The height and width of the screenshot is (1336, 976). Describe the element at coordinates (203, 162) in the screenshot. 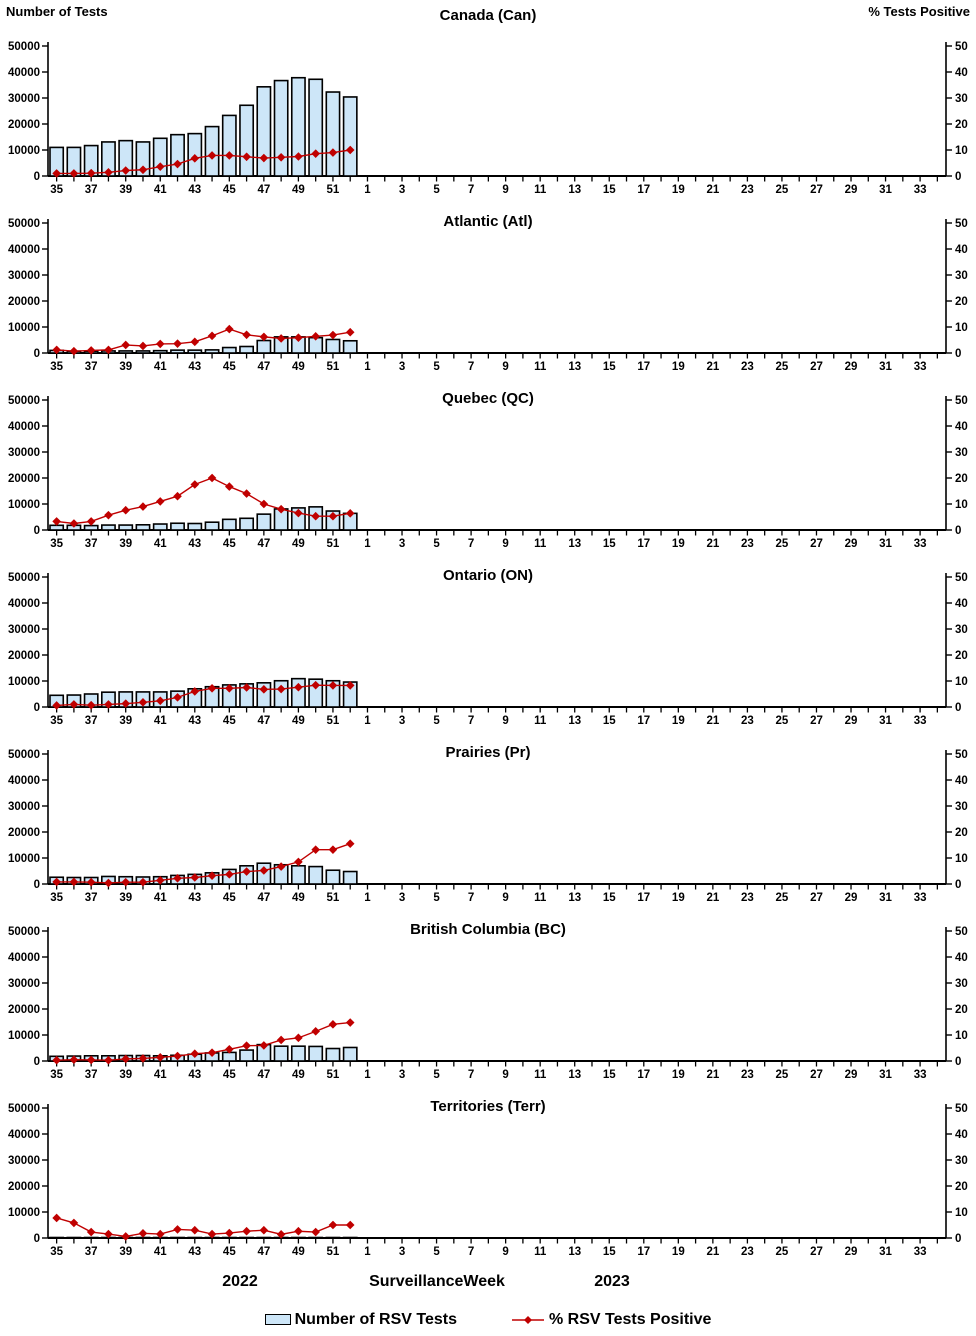

I see `pct-line` at that location.